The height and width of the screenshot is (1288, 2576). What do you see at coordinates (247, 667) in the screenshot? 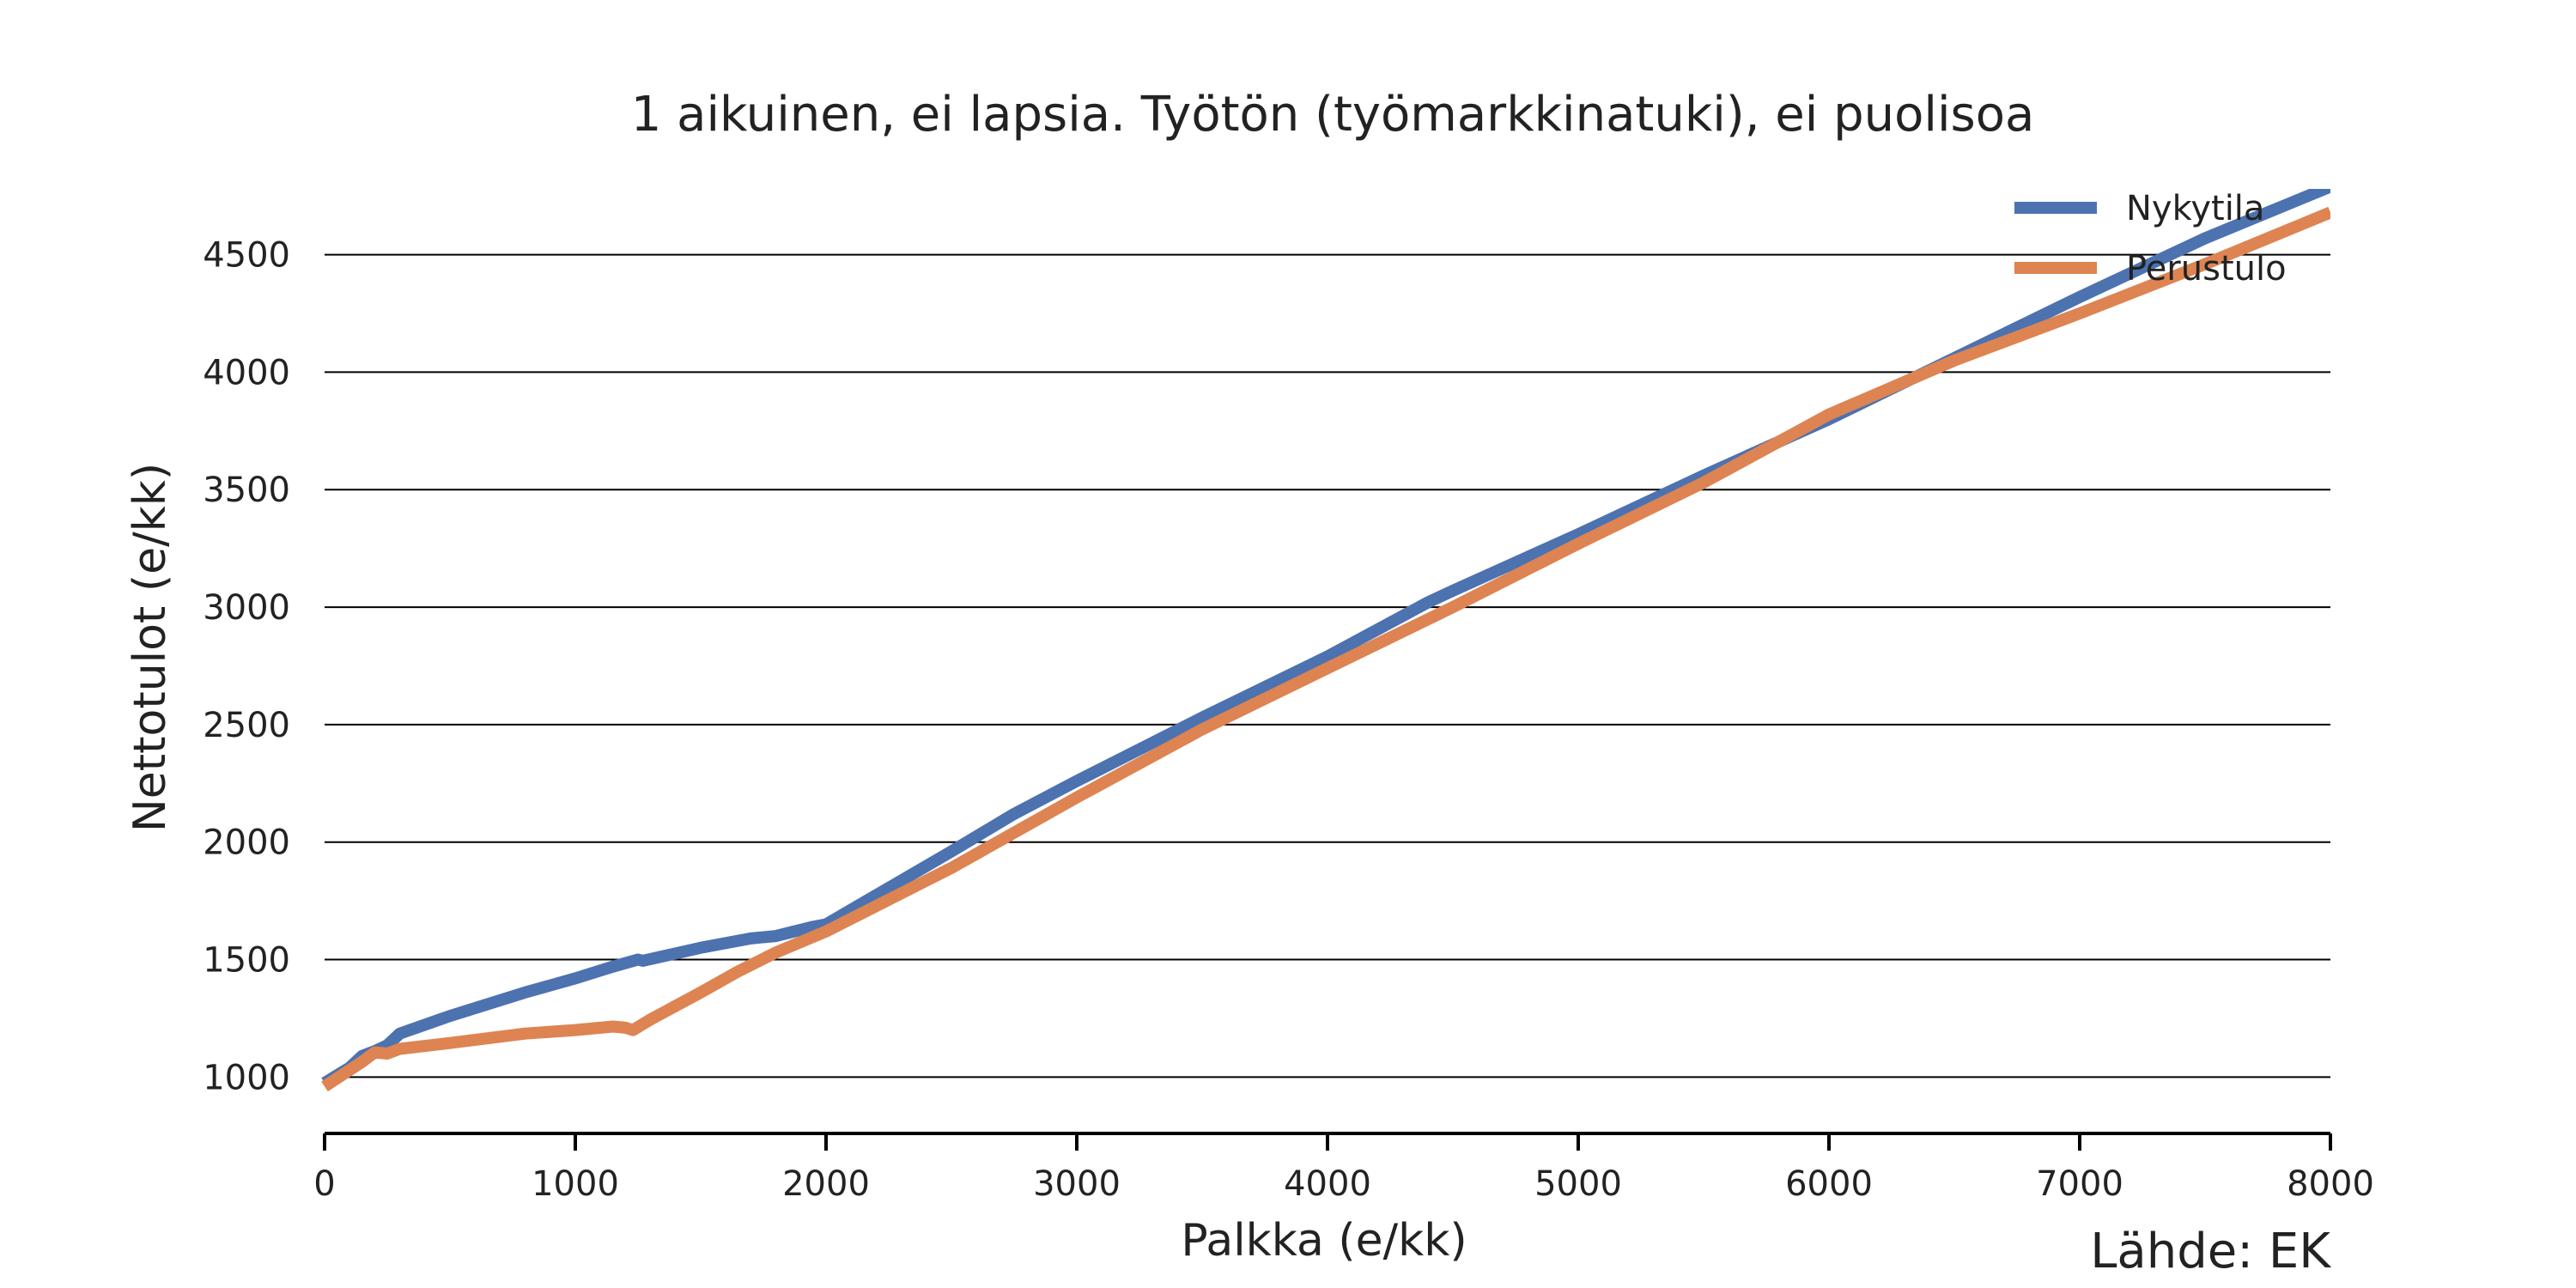
I see `y-ticks: 1000 1500 2000 2500 3000 3500 4000 4500` at bounding box center [247, 667].